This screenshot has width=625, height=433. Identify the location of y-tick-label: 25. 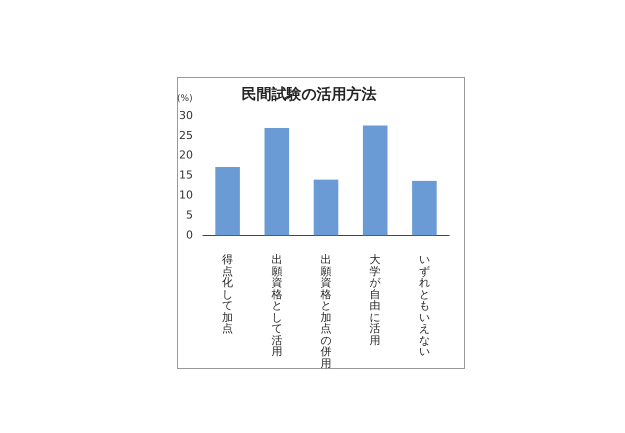
(185, 135).